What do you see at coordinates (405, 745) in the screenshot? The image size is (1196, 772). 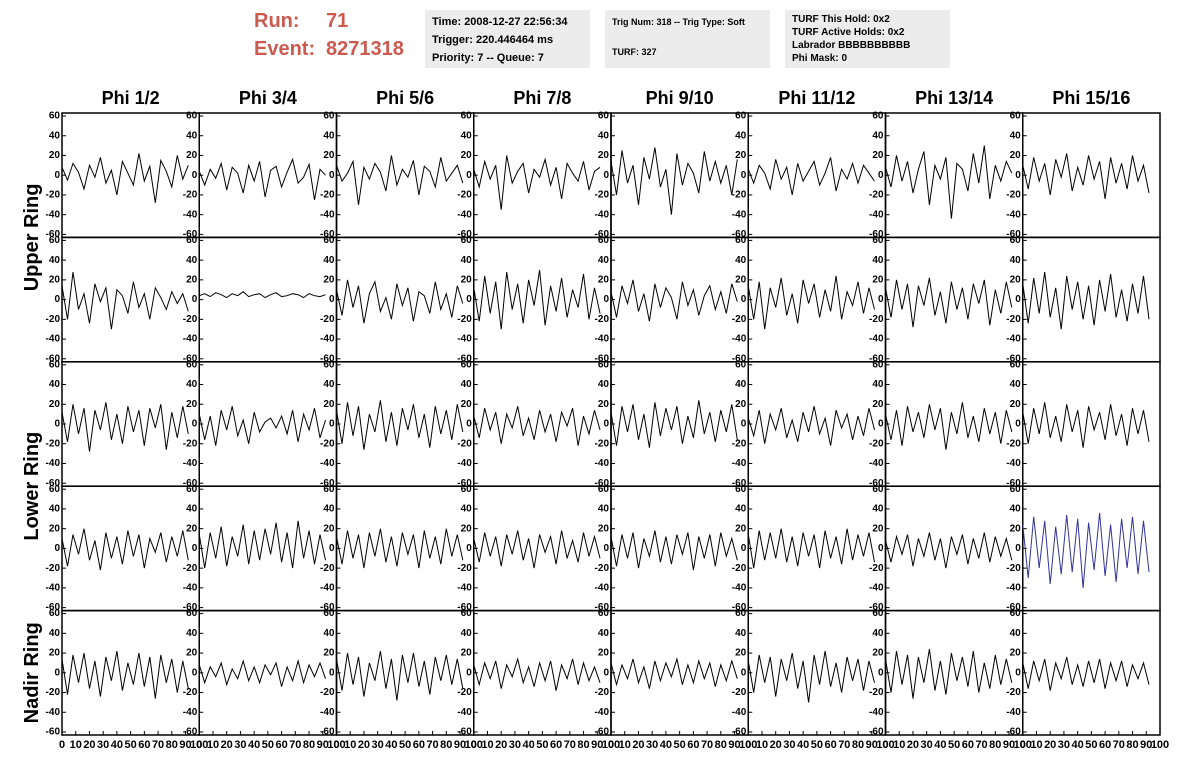 I see `x-tick-label: 50` at bounding box center [405, 745].